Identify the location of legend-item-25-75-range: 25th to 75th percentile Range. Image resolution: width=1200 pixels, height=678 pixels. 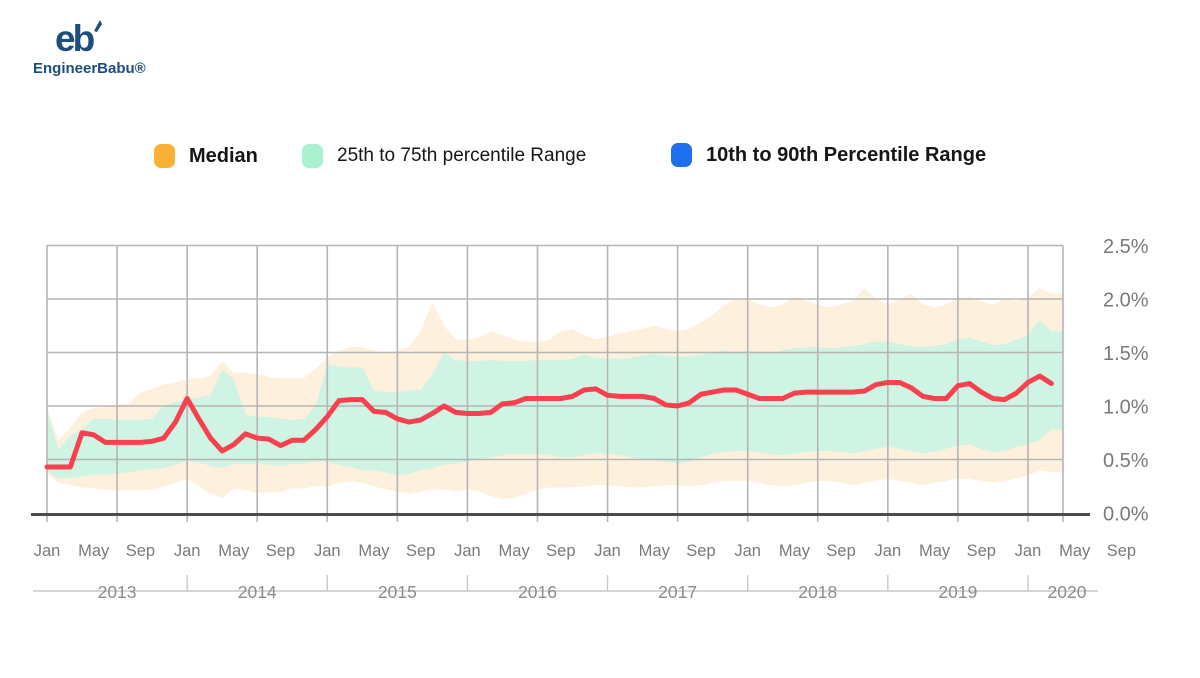
(444, 156).